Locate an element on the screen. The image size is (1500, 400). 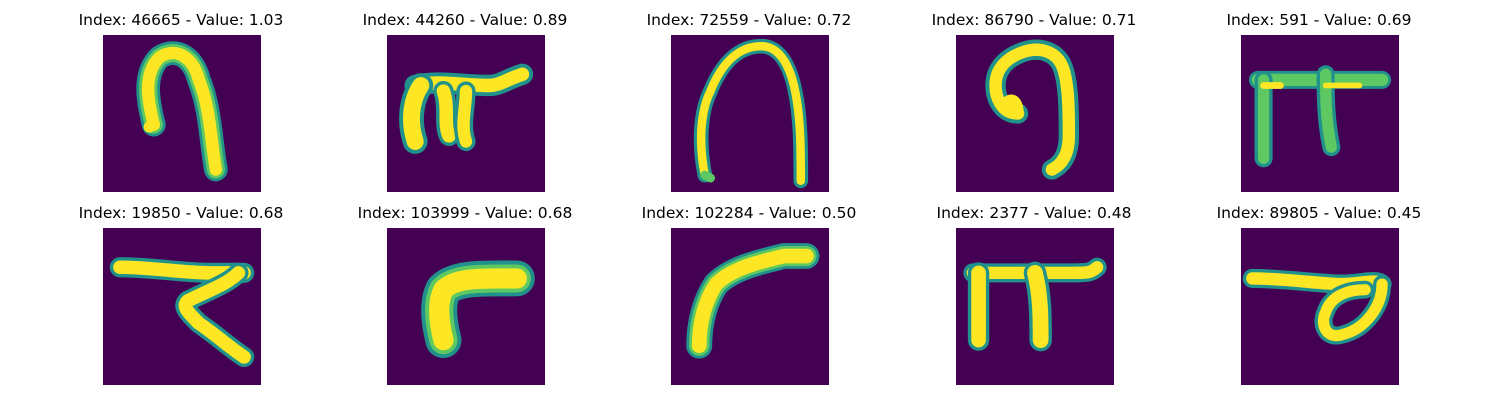
panel-6: Index: 19850 - Value: 0.68 is located at coordinates (181, 289).